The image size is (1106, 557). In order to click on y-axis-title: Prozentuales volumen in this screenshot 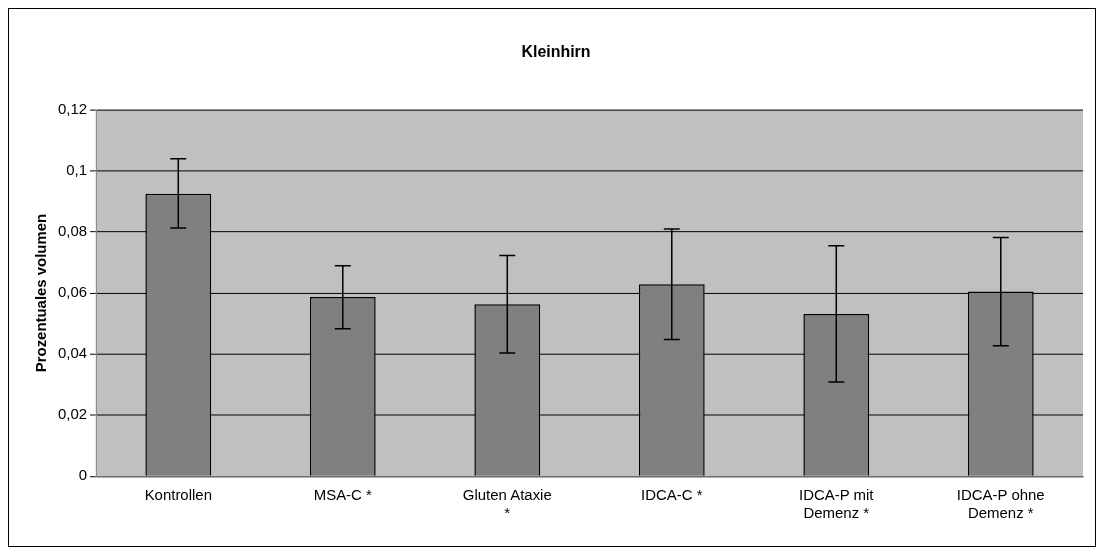, I will do `click(41, 293)`.